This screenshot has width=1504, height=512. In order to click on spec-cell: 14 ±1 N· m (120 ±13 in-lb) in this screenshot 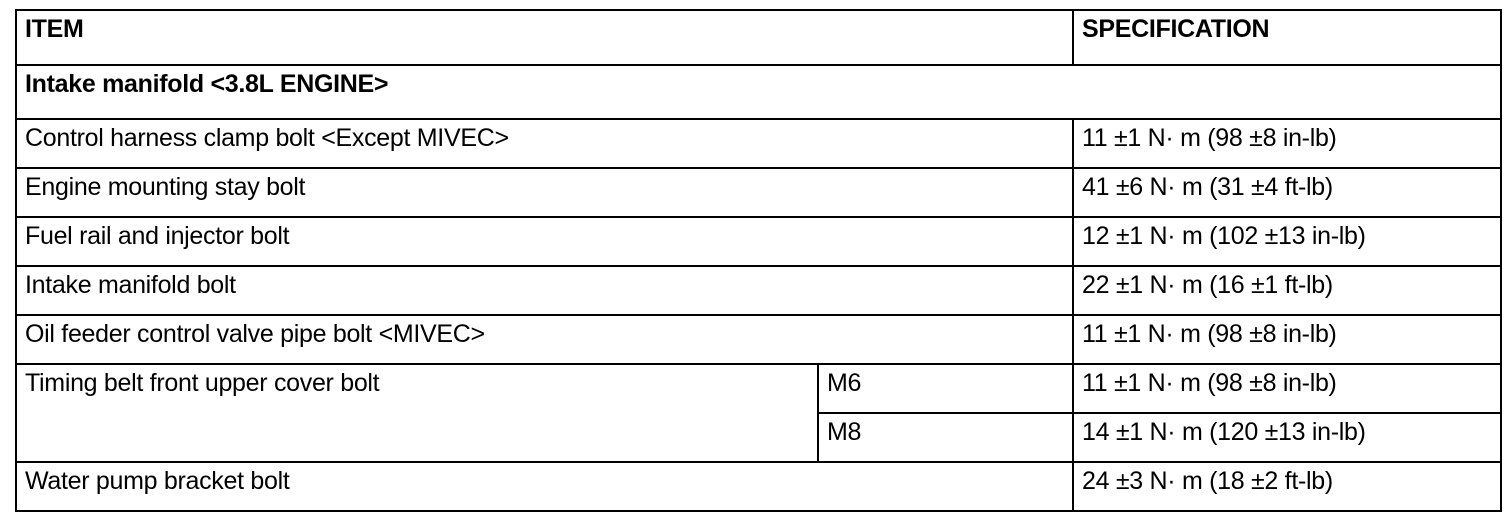, I will do `click(1287, 437)`.